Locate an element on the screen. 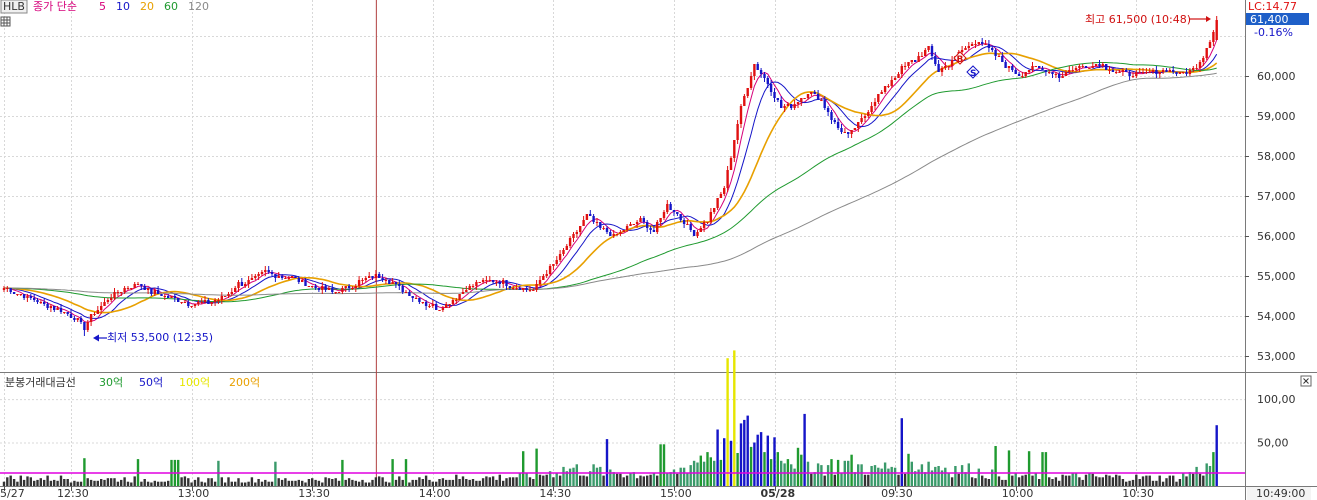 Image resolution: width=1317 pixels, height=500 pixels. change-pct-label: -0.16% is located at coordinates (1273, 32).